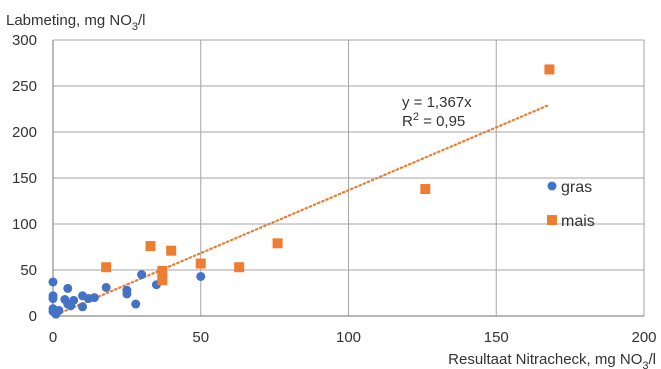 The width and height of the screenshot is (661, 369). What do you see at coordinates (28, 270) in the screenshot?
I see `y-tick-label: 50` at bounding box center [28, 270].